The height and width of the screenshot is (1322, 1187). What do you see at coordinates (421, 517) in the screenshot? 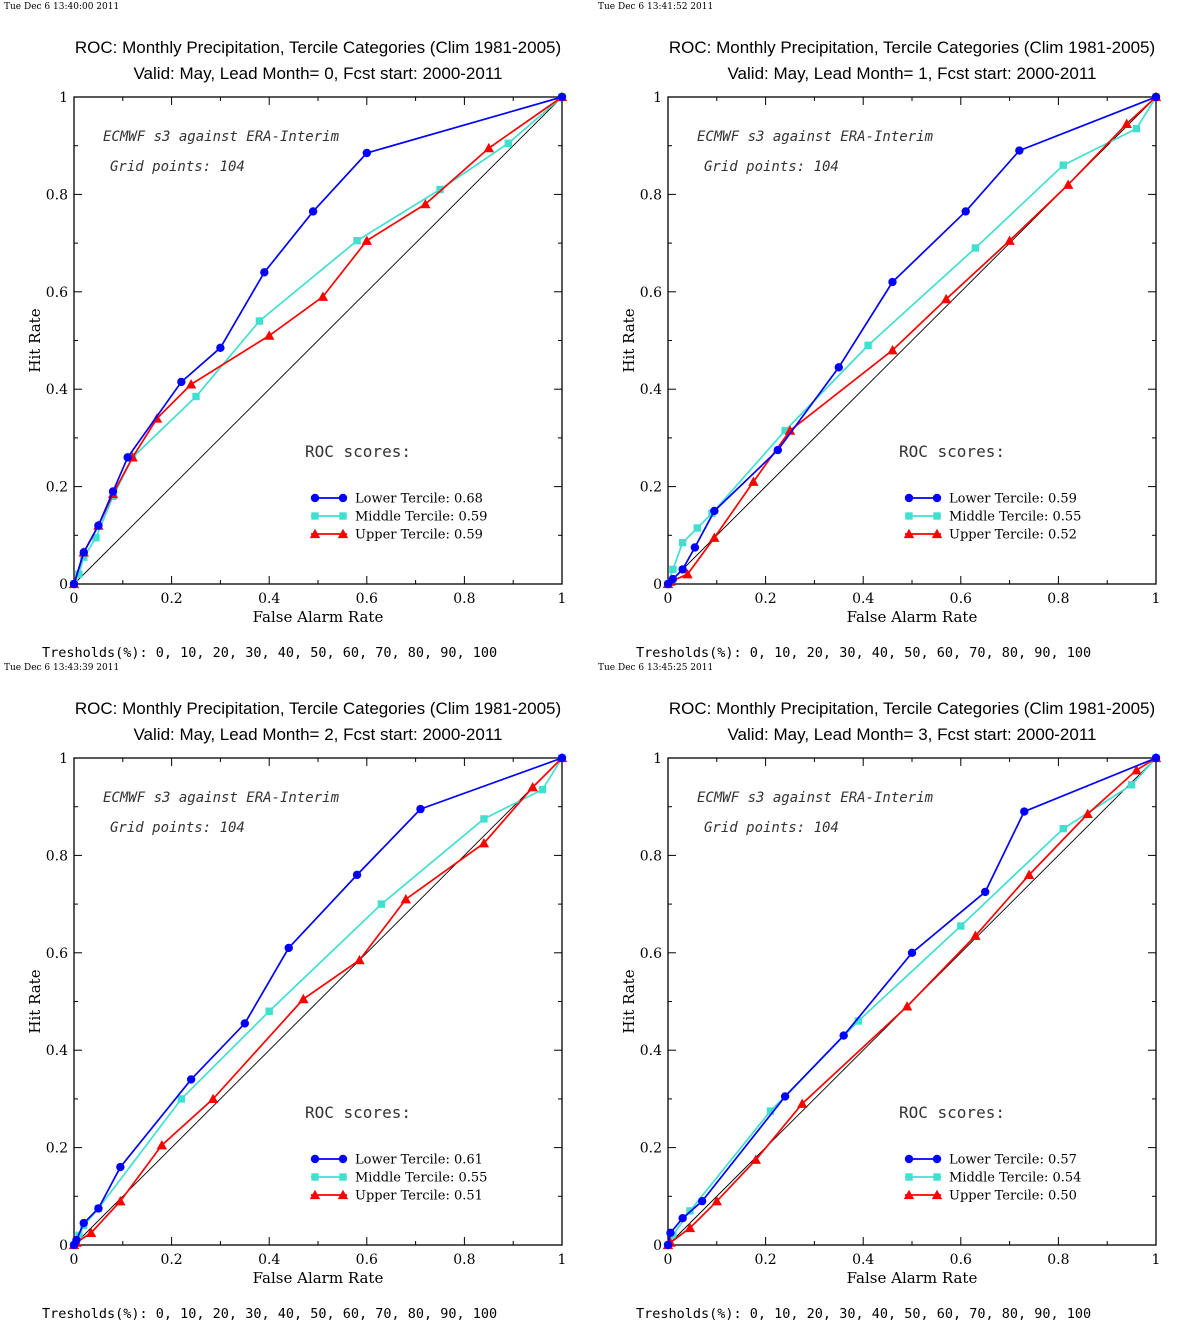
I see `legend-label: Middle Tercile: 0.59` at bounding box center [421, 517].